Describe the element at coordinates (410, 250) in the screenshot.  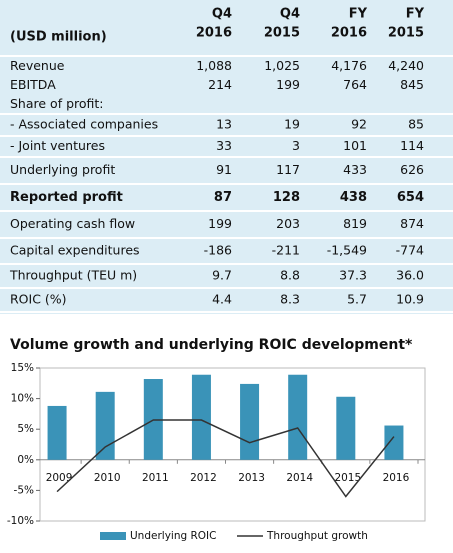
I see `cell: -774` at that location.